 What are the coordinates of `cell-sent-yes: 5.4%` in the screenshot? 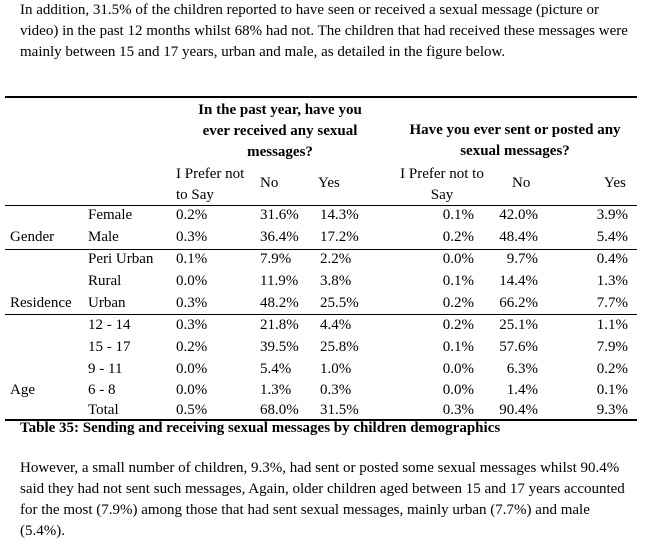 It's located at (612, 237).